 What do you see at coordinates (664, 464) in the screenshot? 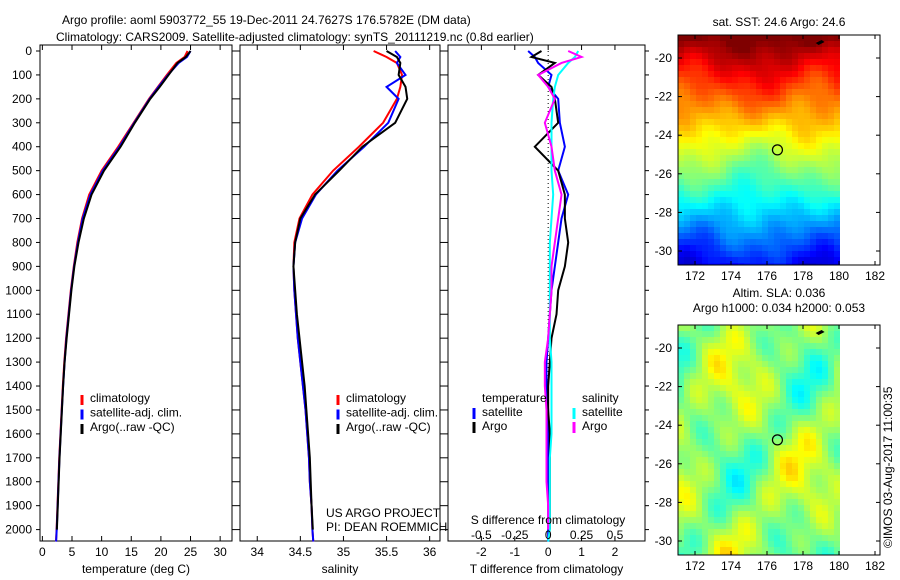
I see `lat-tick-label: -26` at bounding box center [664, 464].